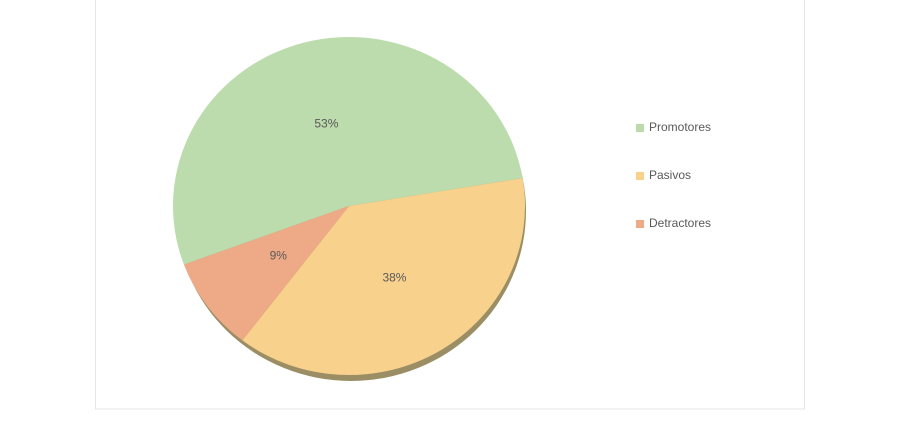 This screenshot has width=900, height=433. I want to click on legend: Promotores Pasivos Detractores, so click(673, 175).